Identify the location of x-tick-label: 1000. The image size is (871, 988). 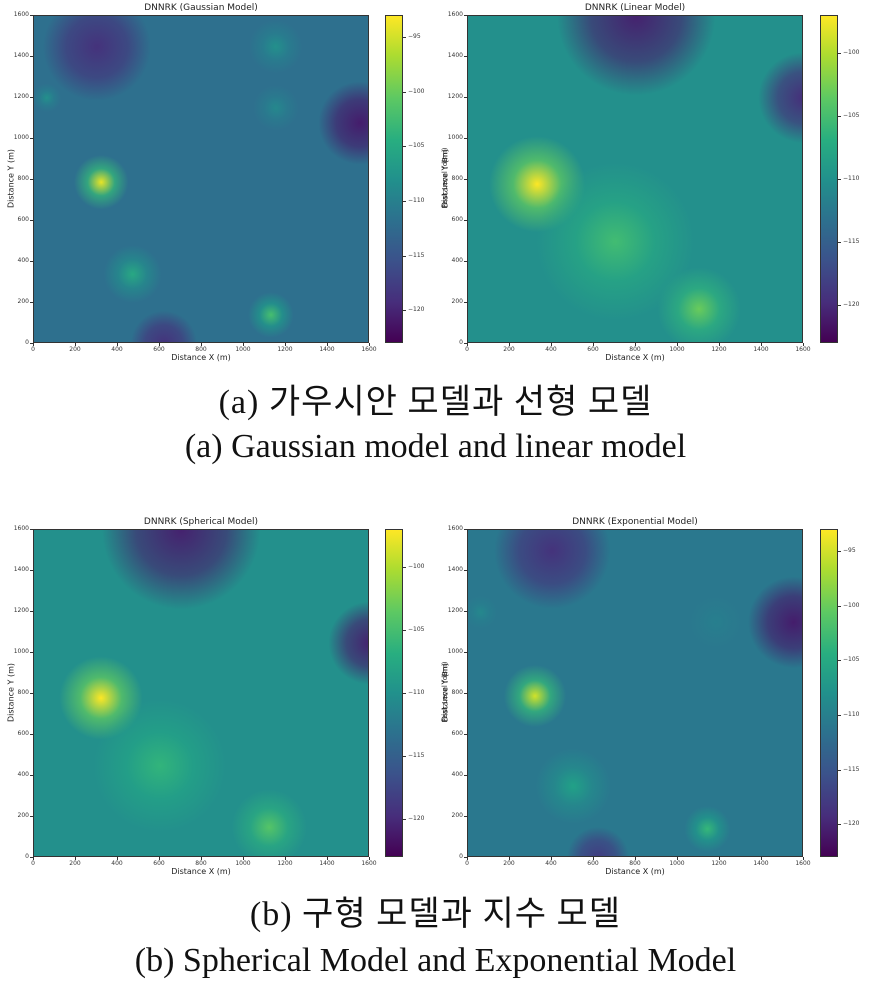
(243, 863).